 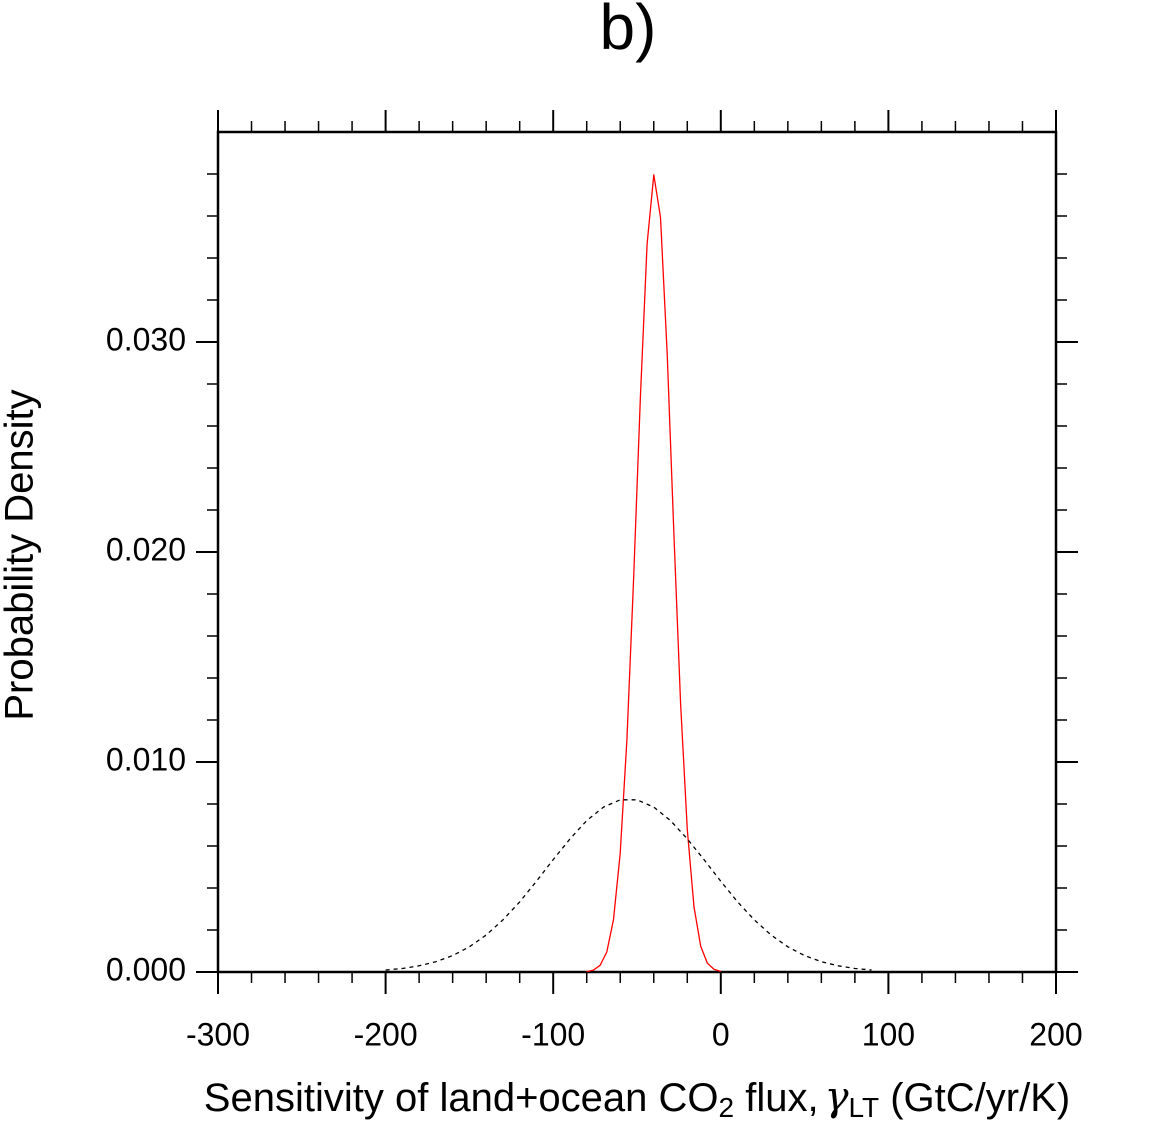 What do you see at coordinates (888, 1034) in the screenshot?
I see `x-tick-label: 100` at bounding box center [888, 1034].